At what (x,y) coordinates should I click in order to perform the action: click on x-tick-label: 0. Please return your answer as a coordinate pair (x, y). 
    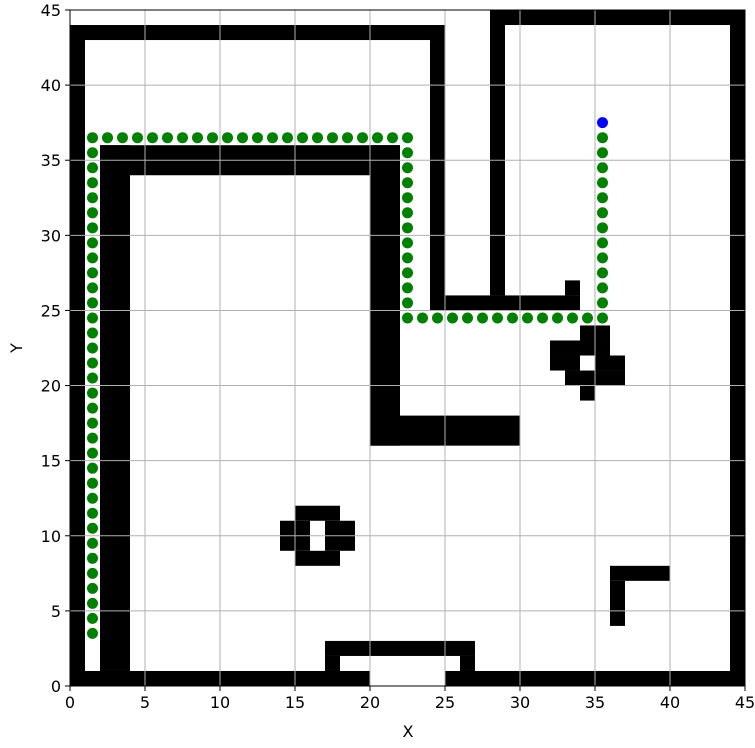
    Looking at the image, I should click on (70, 702).